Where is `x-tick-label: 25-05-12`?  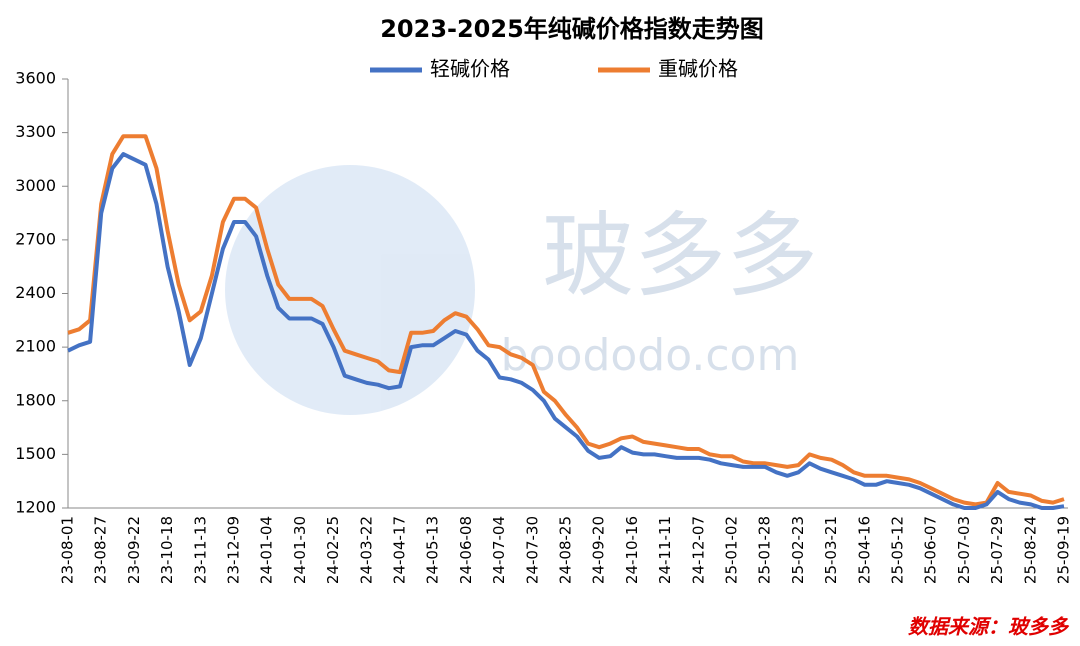
x-tick-label: 25-05-12 is located at coordinates (898, 550).